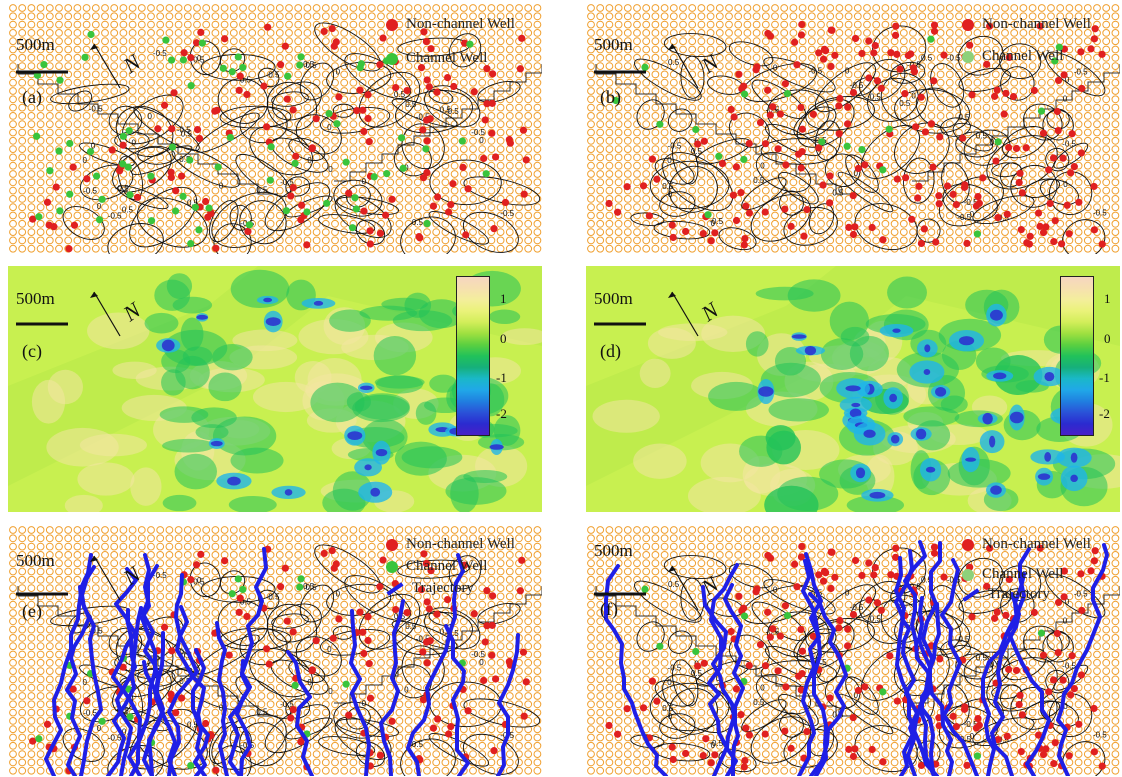 The width and height of the screenshot is (1122, 777). What do you see at coordinates (503, 338) in the screenshot?
I see `colorbar-tick: 0` at bounding box center [503, 338].